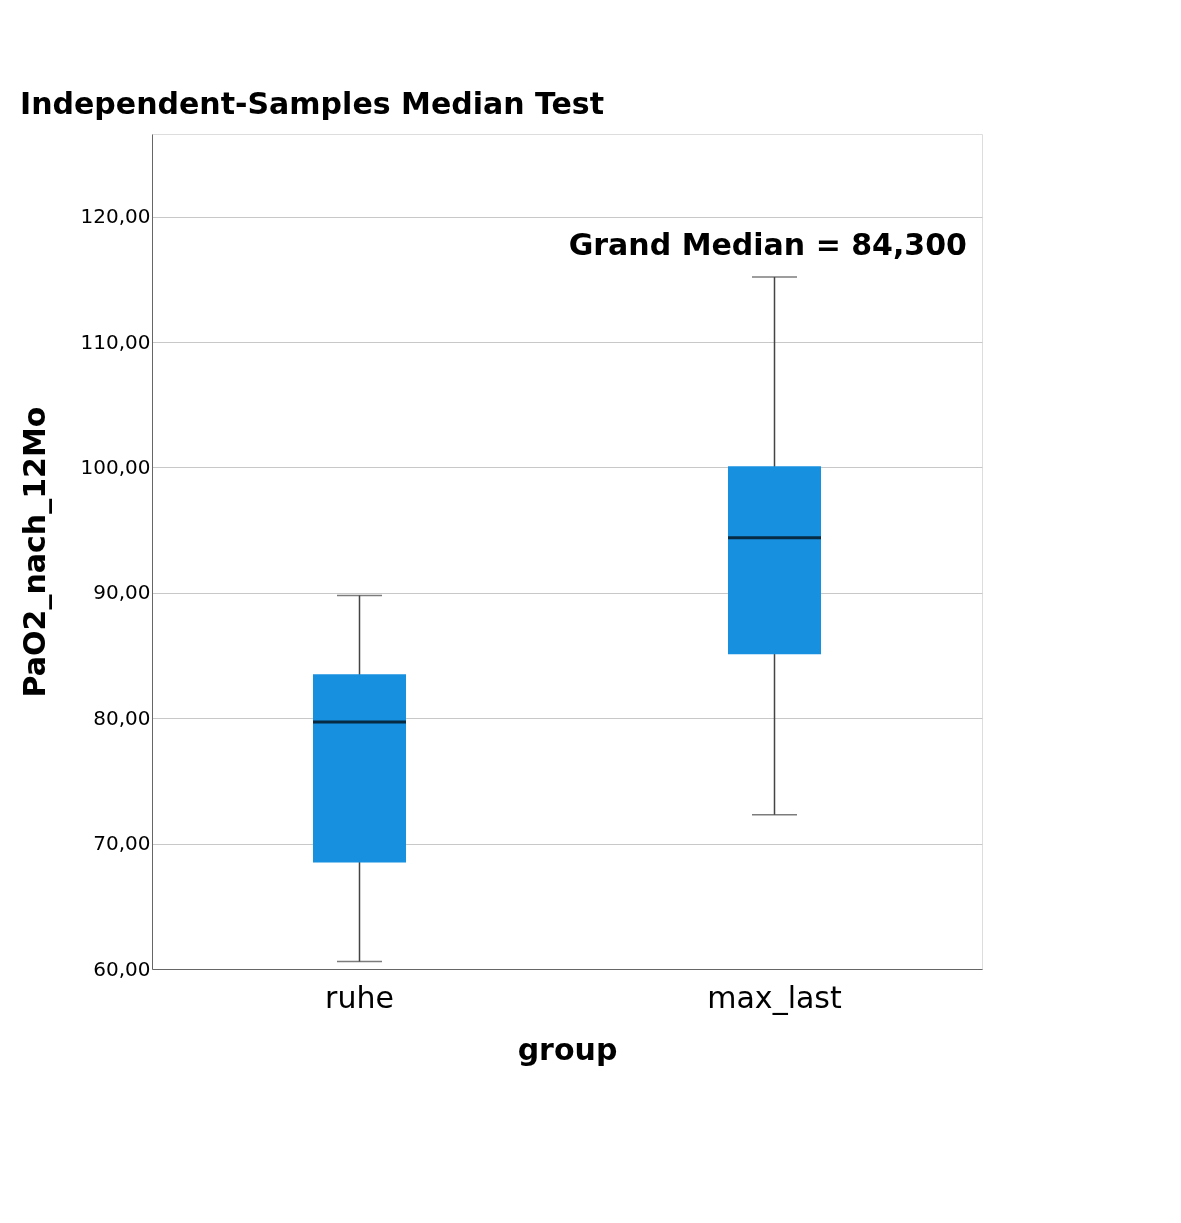 This screenshot has width=1181, height=1223. I want to click on y-tick-label: 90,00, so click(122, 592).